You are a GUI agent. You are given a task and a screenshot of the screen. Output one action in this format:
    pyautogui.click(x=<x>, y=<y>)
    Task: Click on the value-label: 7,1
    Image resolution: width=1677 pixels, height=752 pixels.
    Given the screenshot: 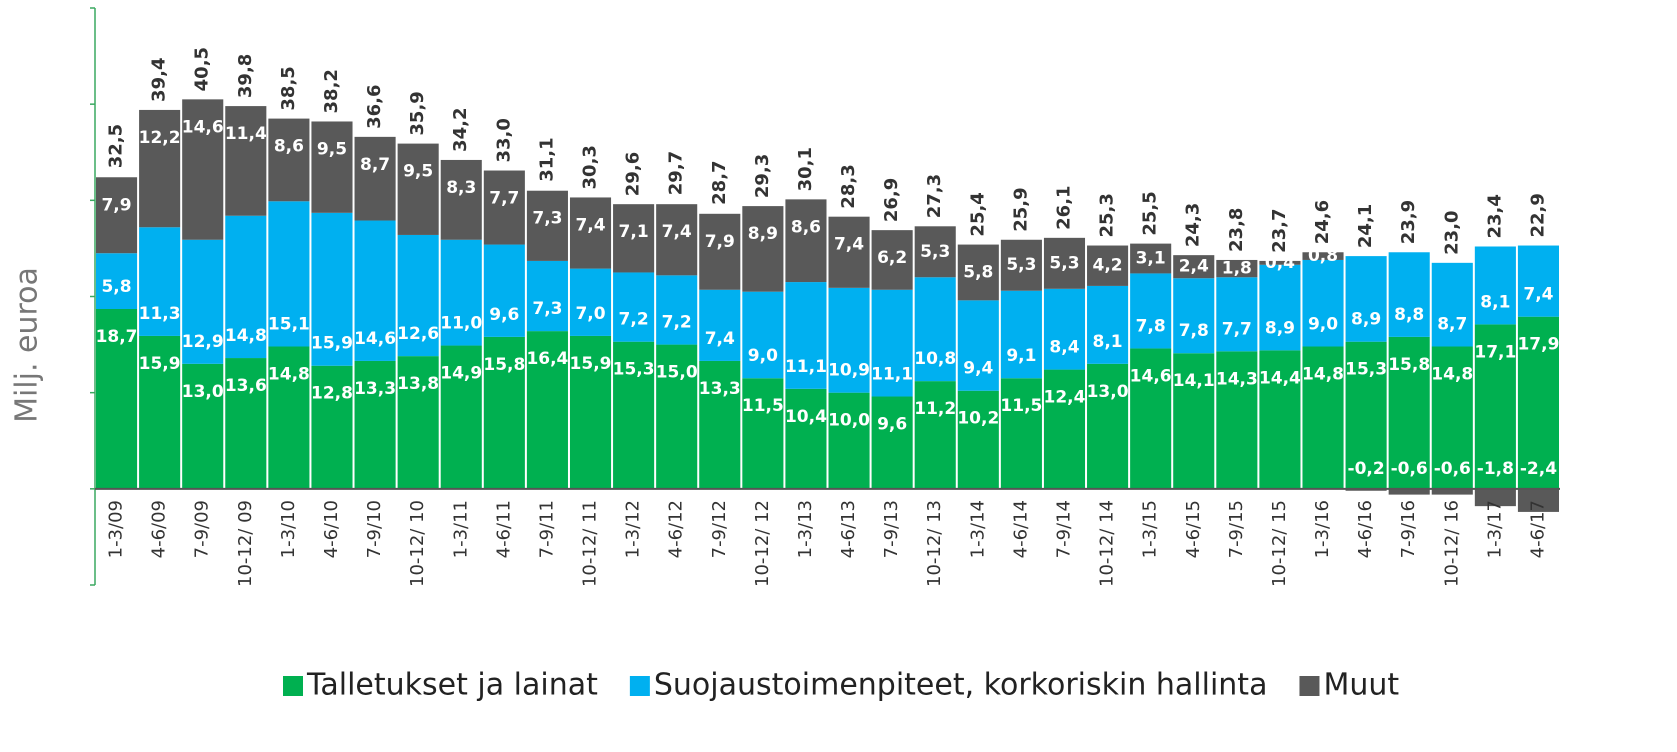 What is the action you would take?
    pyautogui.click(x=634, y=232)
    